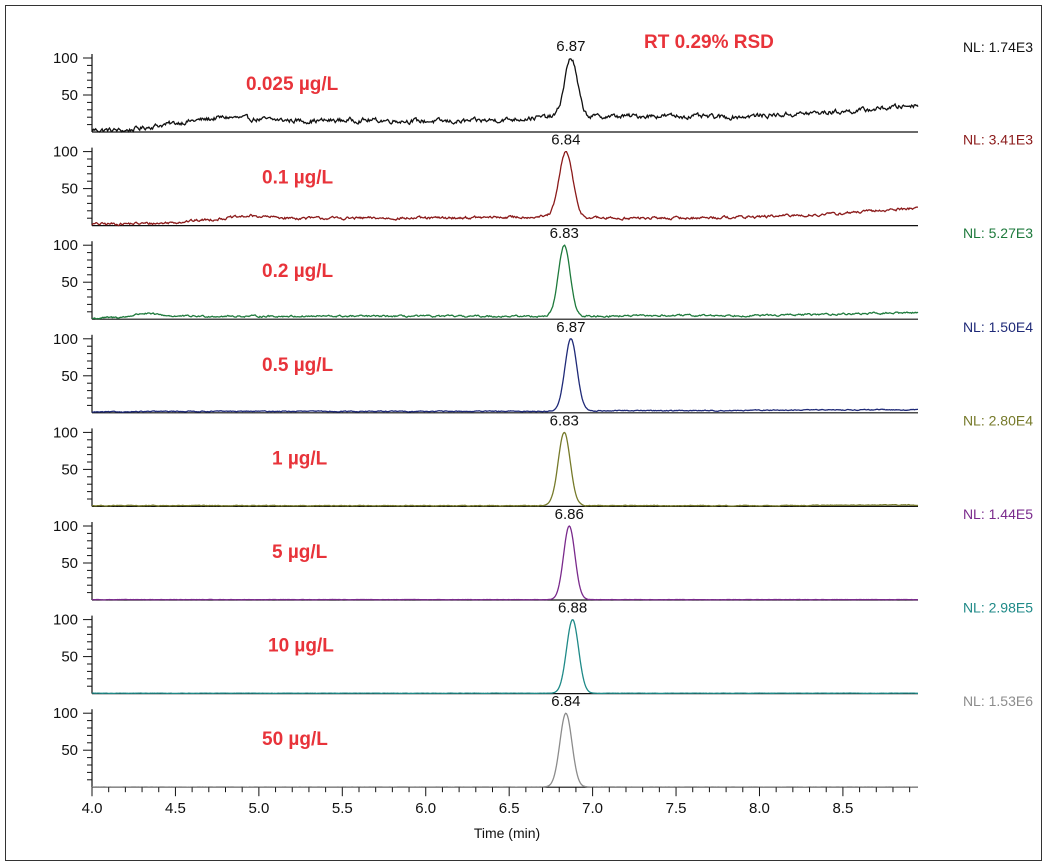 This screenshot has height=867, width=1048. What do you see at coordinates (998, 701) in the screenshot?
I see `nl-label: NL: 1.53E6` at bounding box center [998, 701].